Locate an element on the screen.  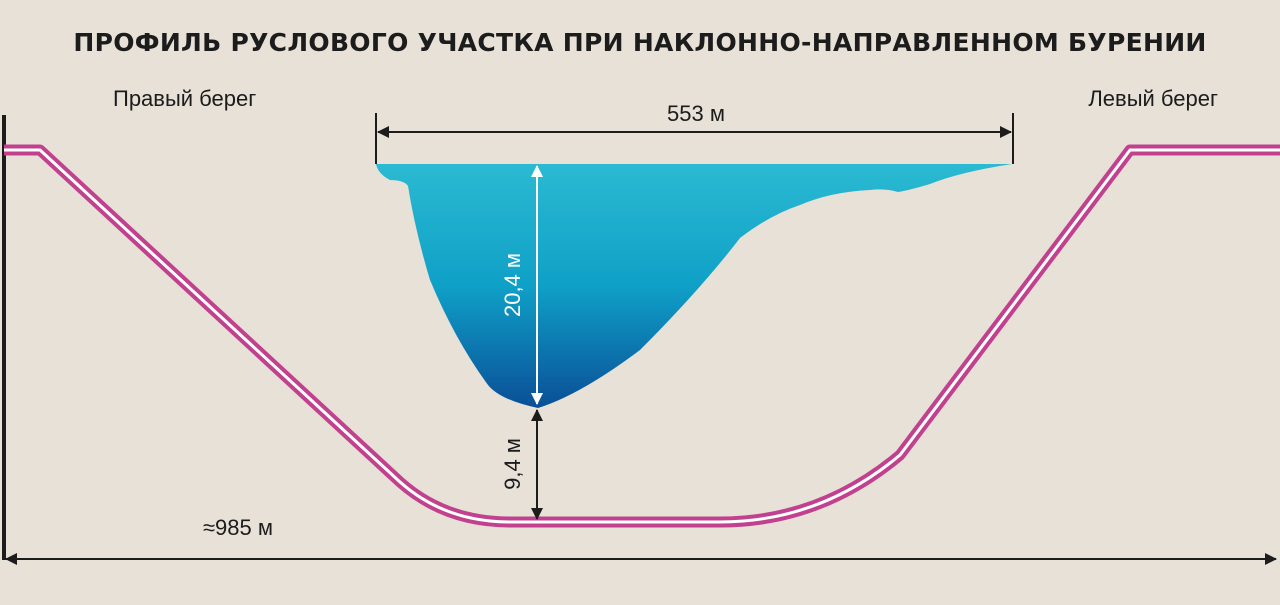
river-depth-label: 20,4 м is located at coordinates (512, 285).